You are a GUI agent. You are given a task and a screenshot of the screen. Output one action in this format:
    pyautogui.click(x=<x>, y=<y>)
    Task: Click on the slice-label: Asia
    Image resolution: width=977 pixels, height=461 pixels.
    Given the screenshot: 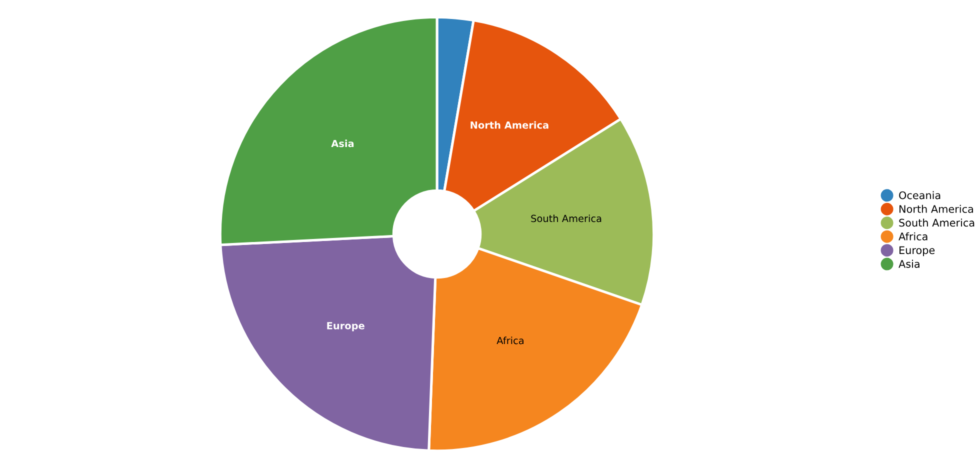 What is the action you would take?
    pyautogui.click(x=342, y=144)
    